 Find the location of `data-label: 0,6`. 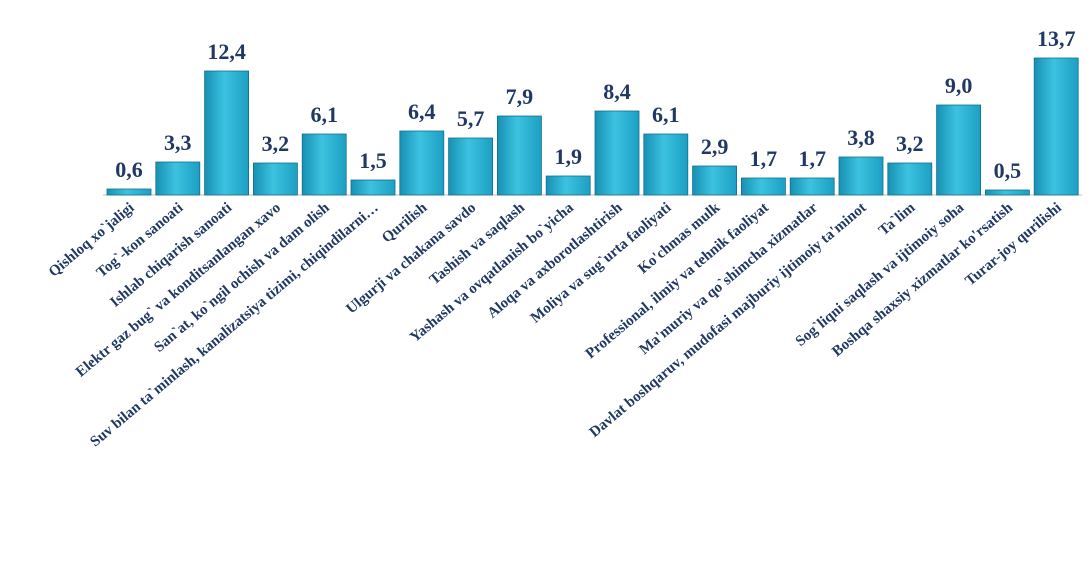

data-label: 0,6 is located at coordinates (129, 169).